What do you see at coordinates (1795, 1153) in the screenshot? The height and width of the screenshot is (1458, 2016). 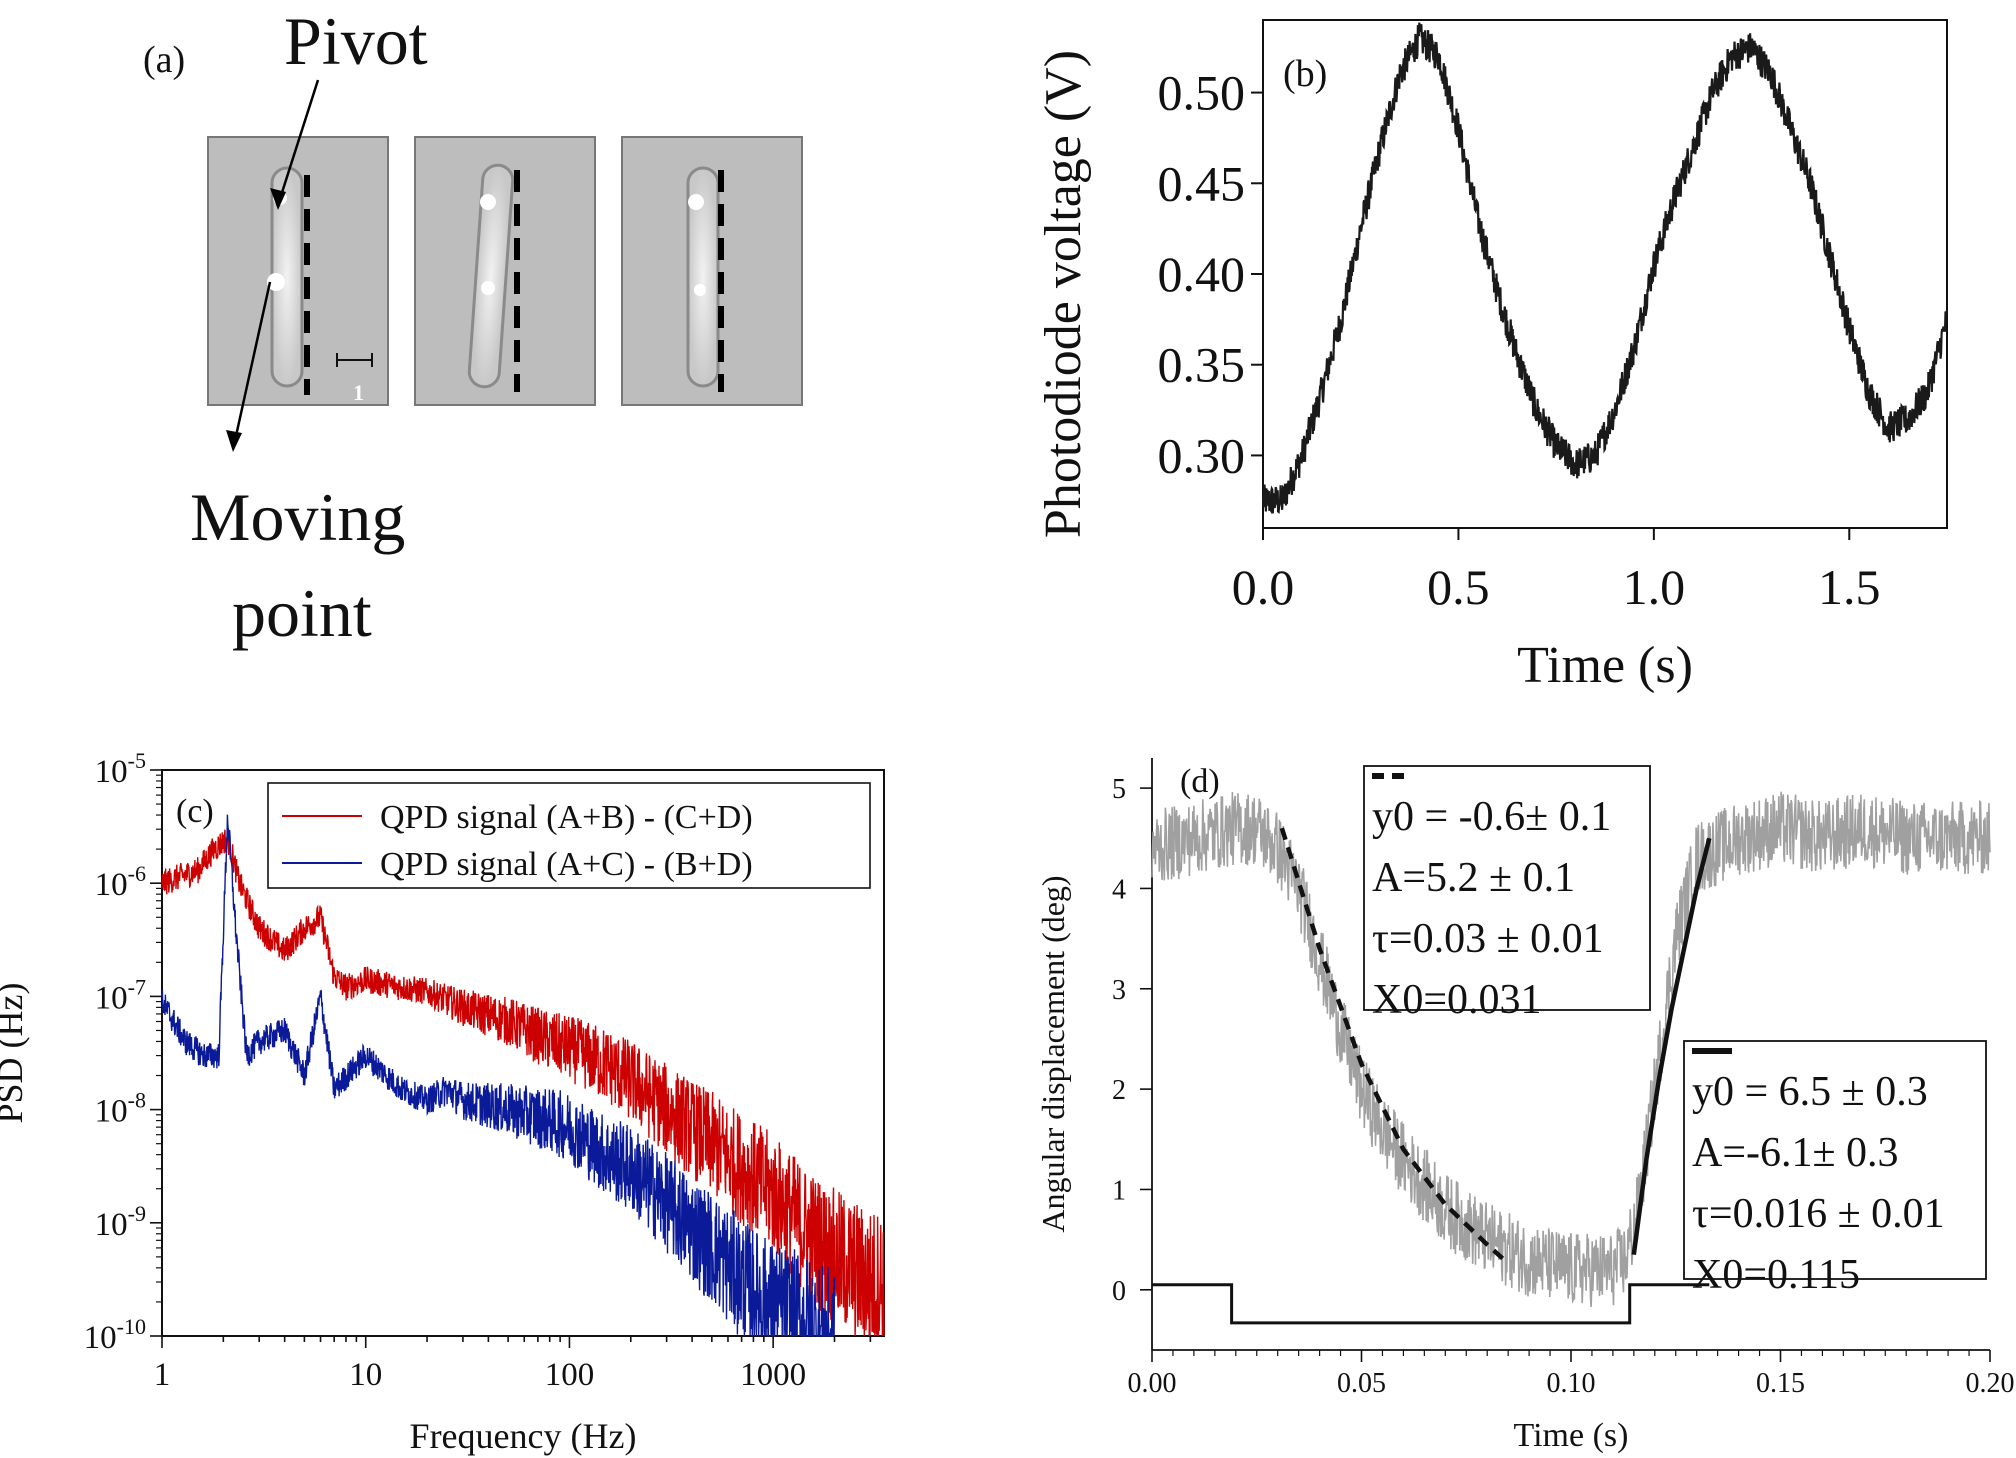 I see `chart-d-annotation-solid-line: A=-6.1± 0.3` at bounding box center [1795, 1153].